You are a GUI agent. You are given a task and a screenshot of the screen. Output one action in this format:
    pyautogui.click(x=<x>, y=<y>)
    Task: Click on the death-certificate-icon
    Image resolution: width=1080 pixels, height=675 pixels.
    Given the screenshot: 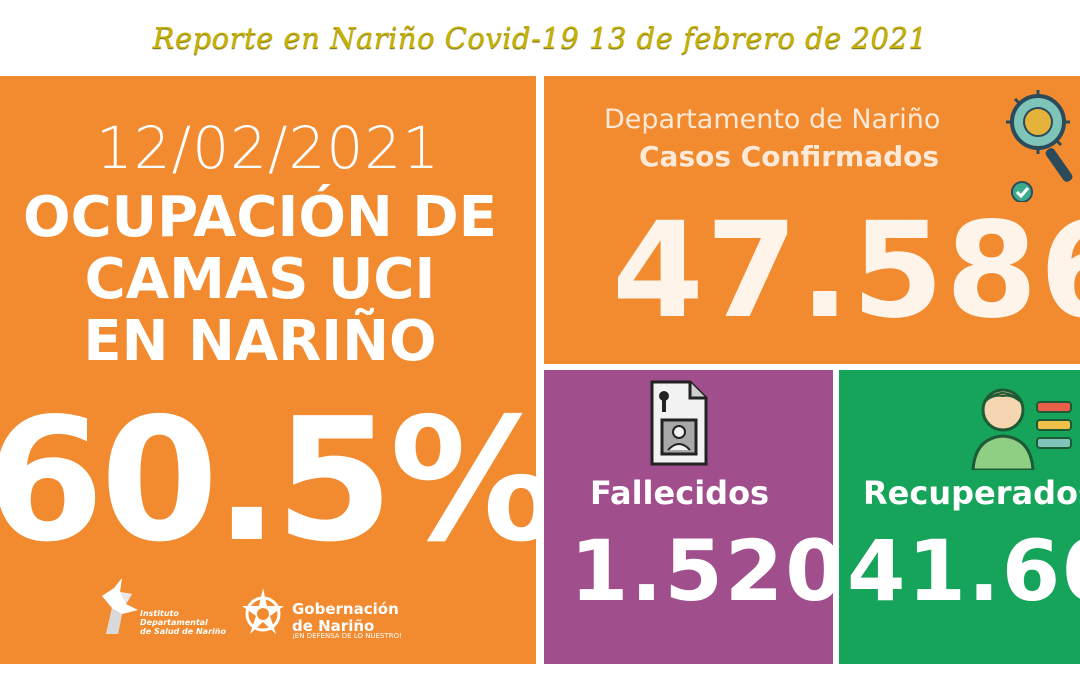 What is the action you would take?
    pyautogui.click(x=679, y=423)
    